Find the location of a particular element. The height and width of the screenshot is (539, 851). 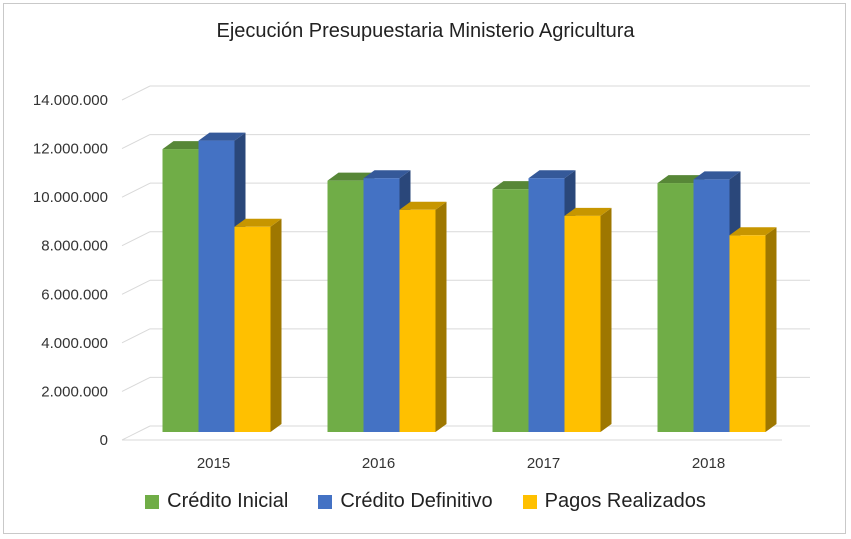

y-tick-label: 2.000.000 is located at coordinates (74, 391).